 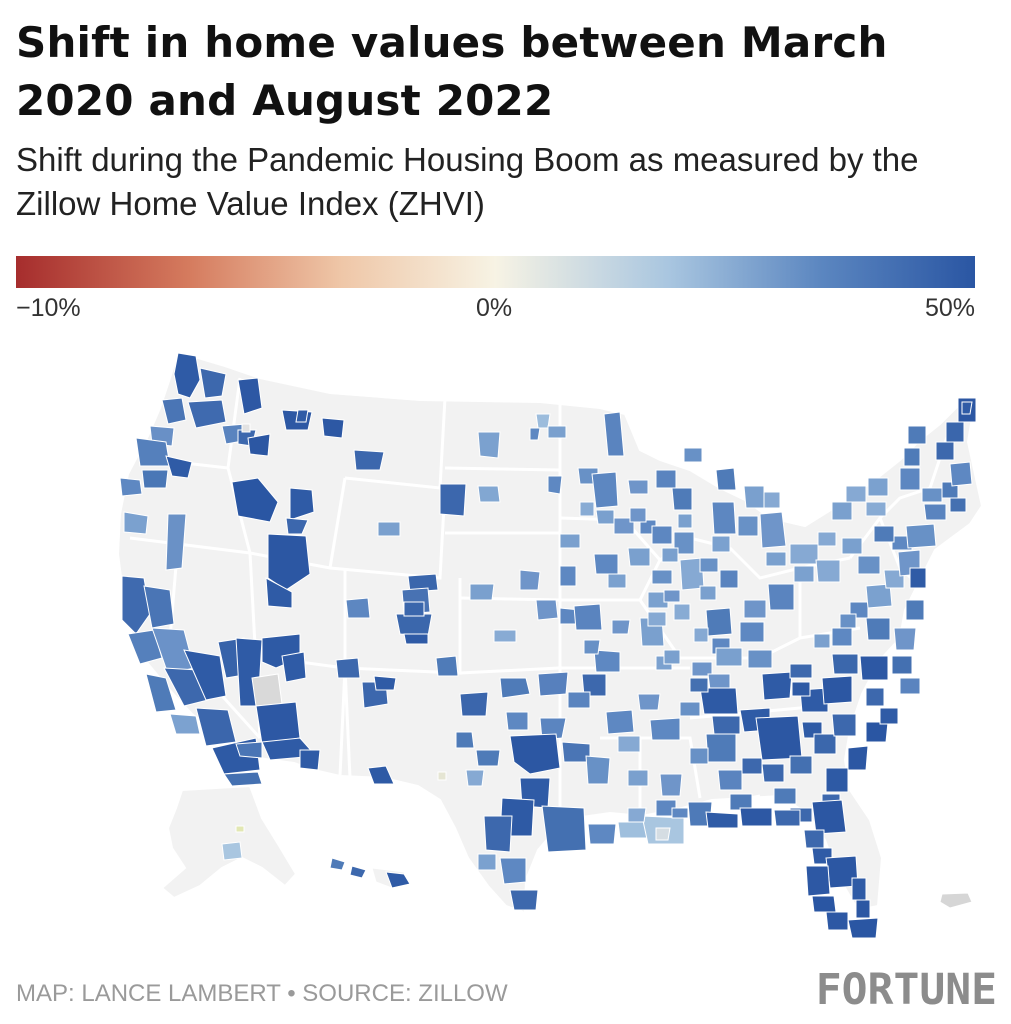 What do you see at coordinates (801, 765) in the screenshot?
I see `metro-macon` at bounding box center [801, 765].